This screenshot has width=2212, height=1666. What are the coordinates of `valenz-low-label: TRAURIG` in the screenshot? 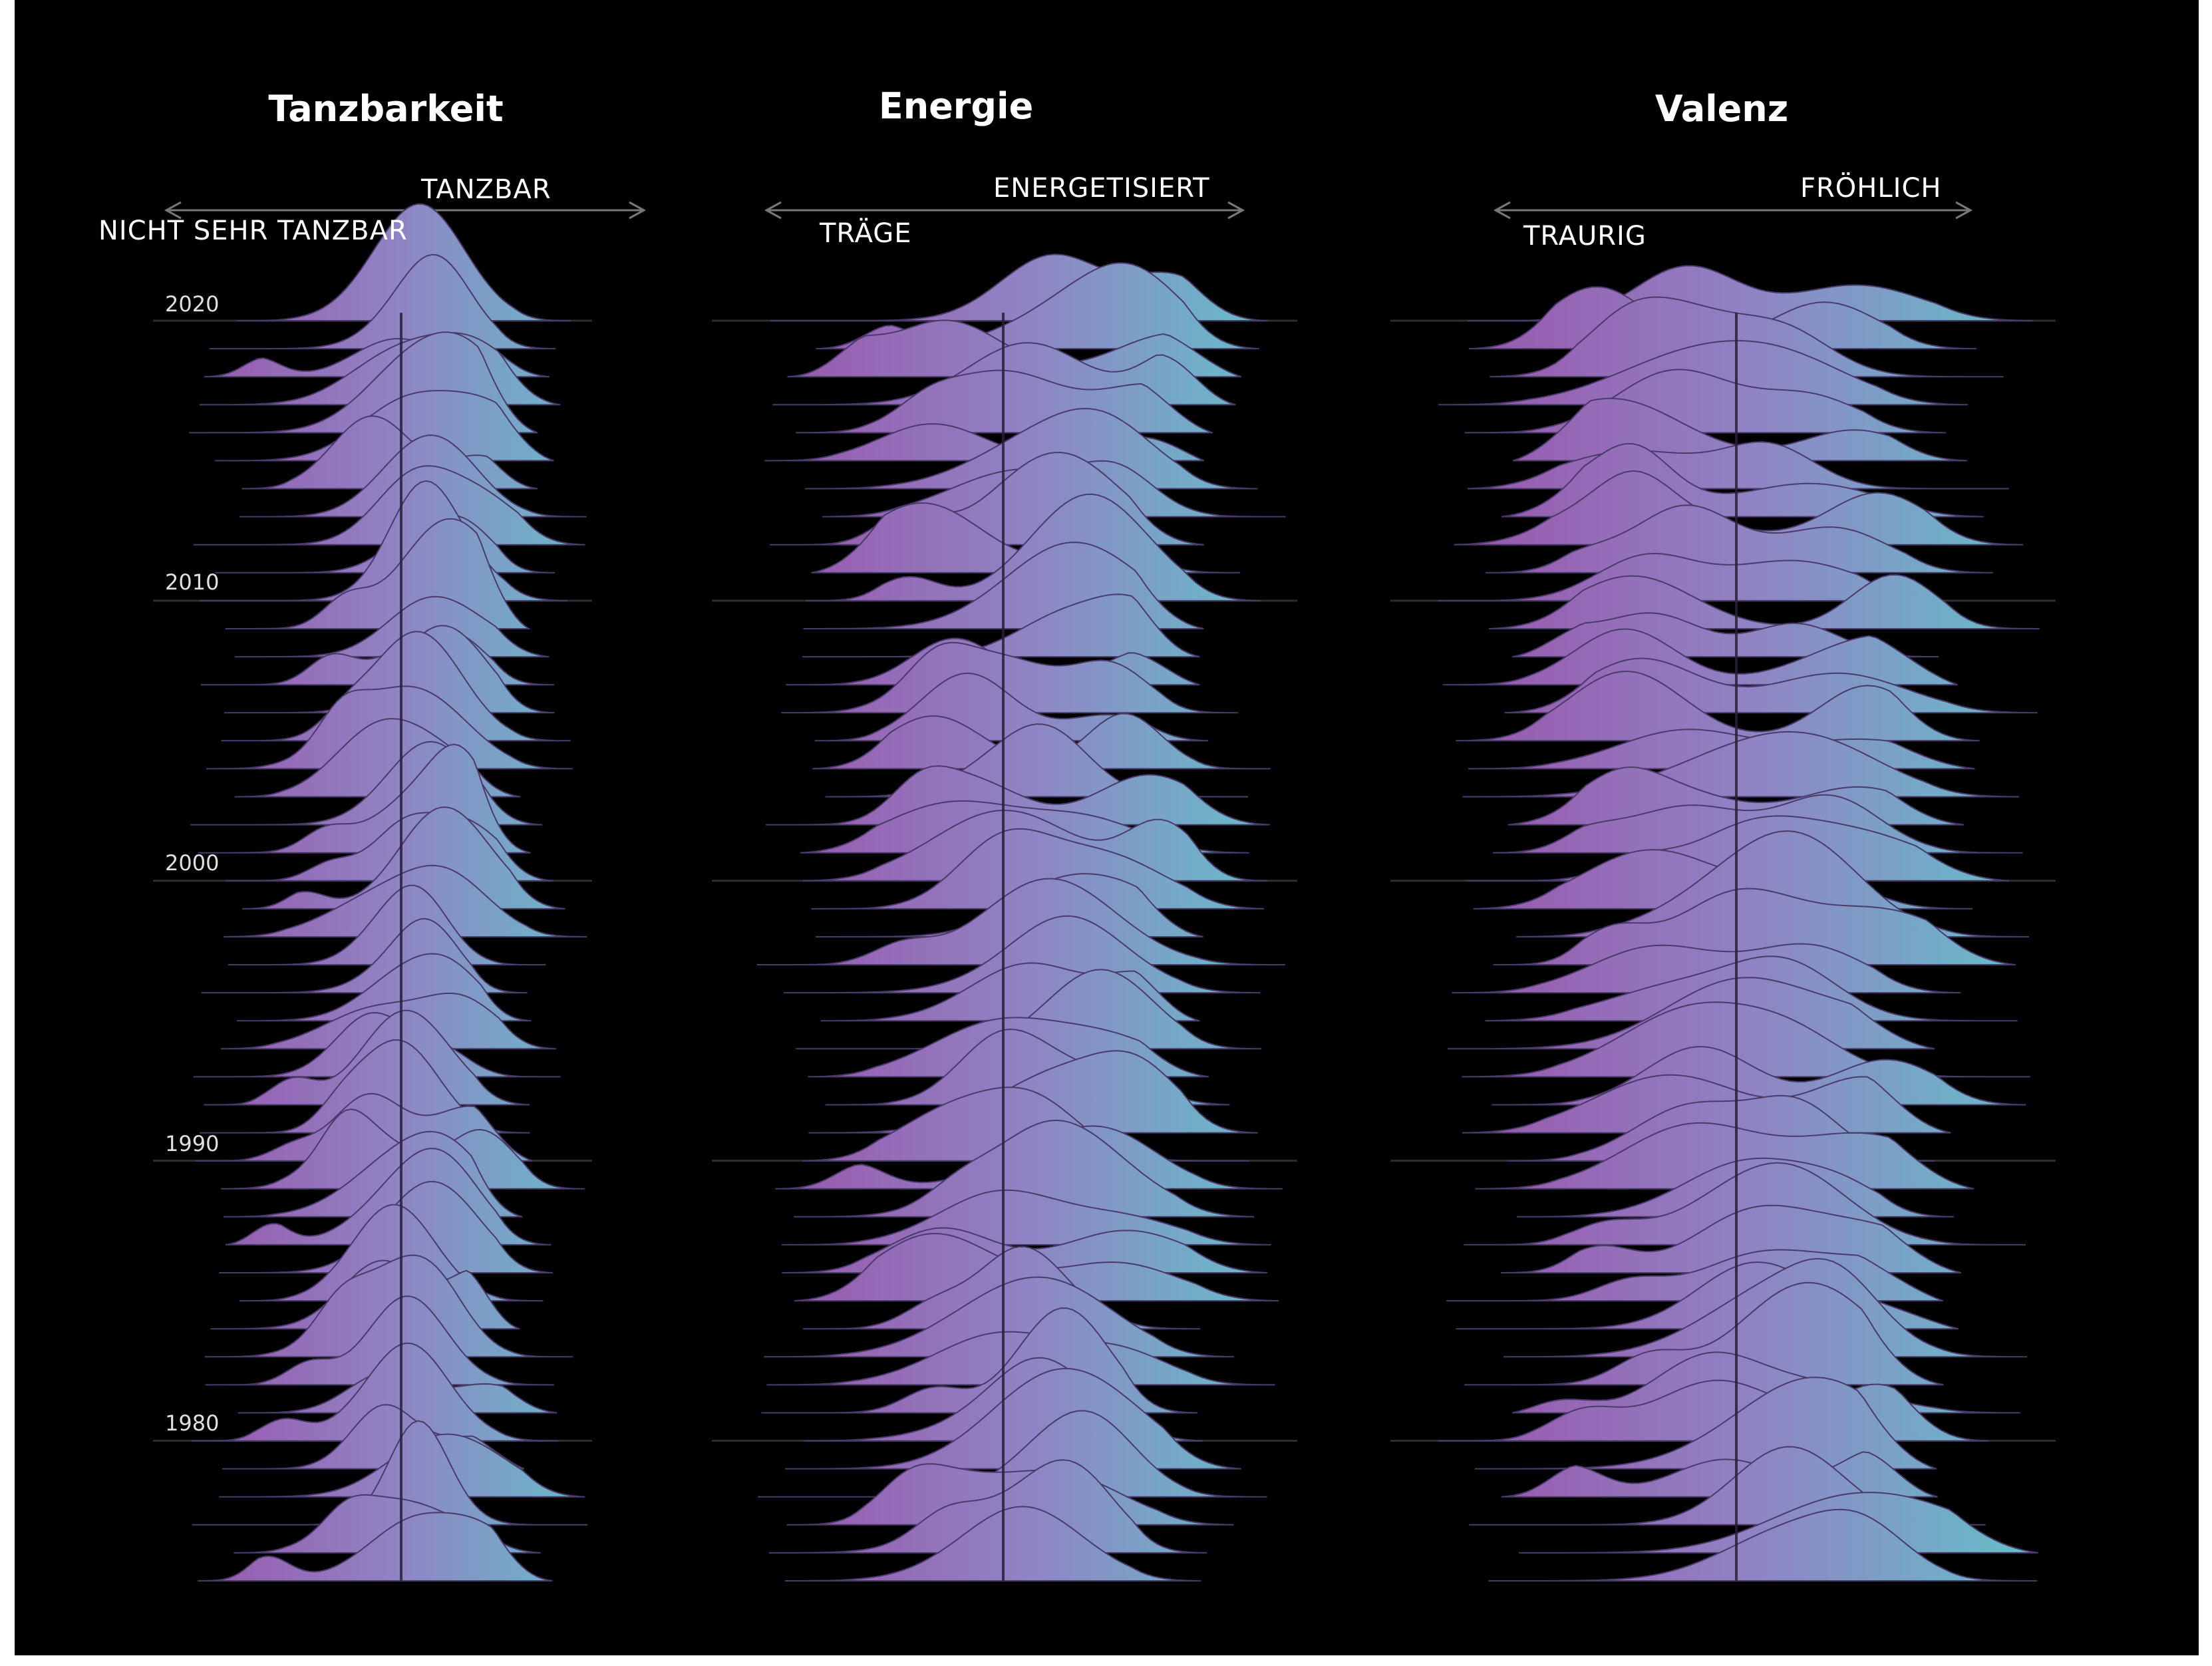 It's located at (1585, 236).